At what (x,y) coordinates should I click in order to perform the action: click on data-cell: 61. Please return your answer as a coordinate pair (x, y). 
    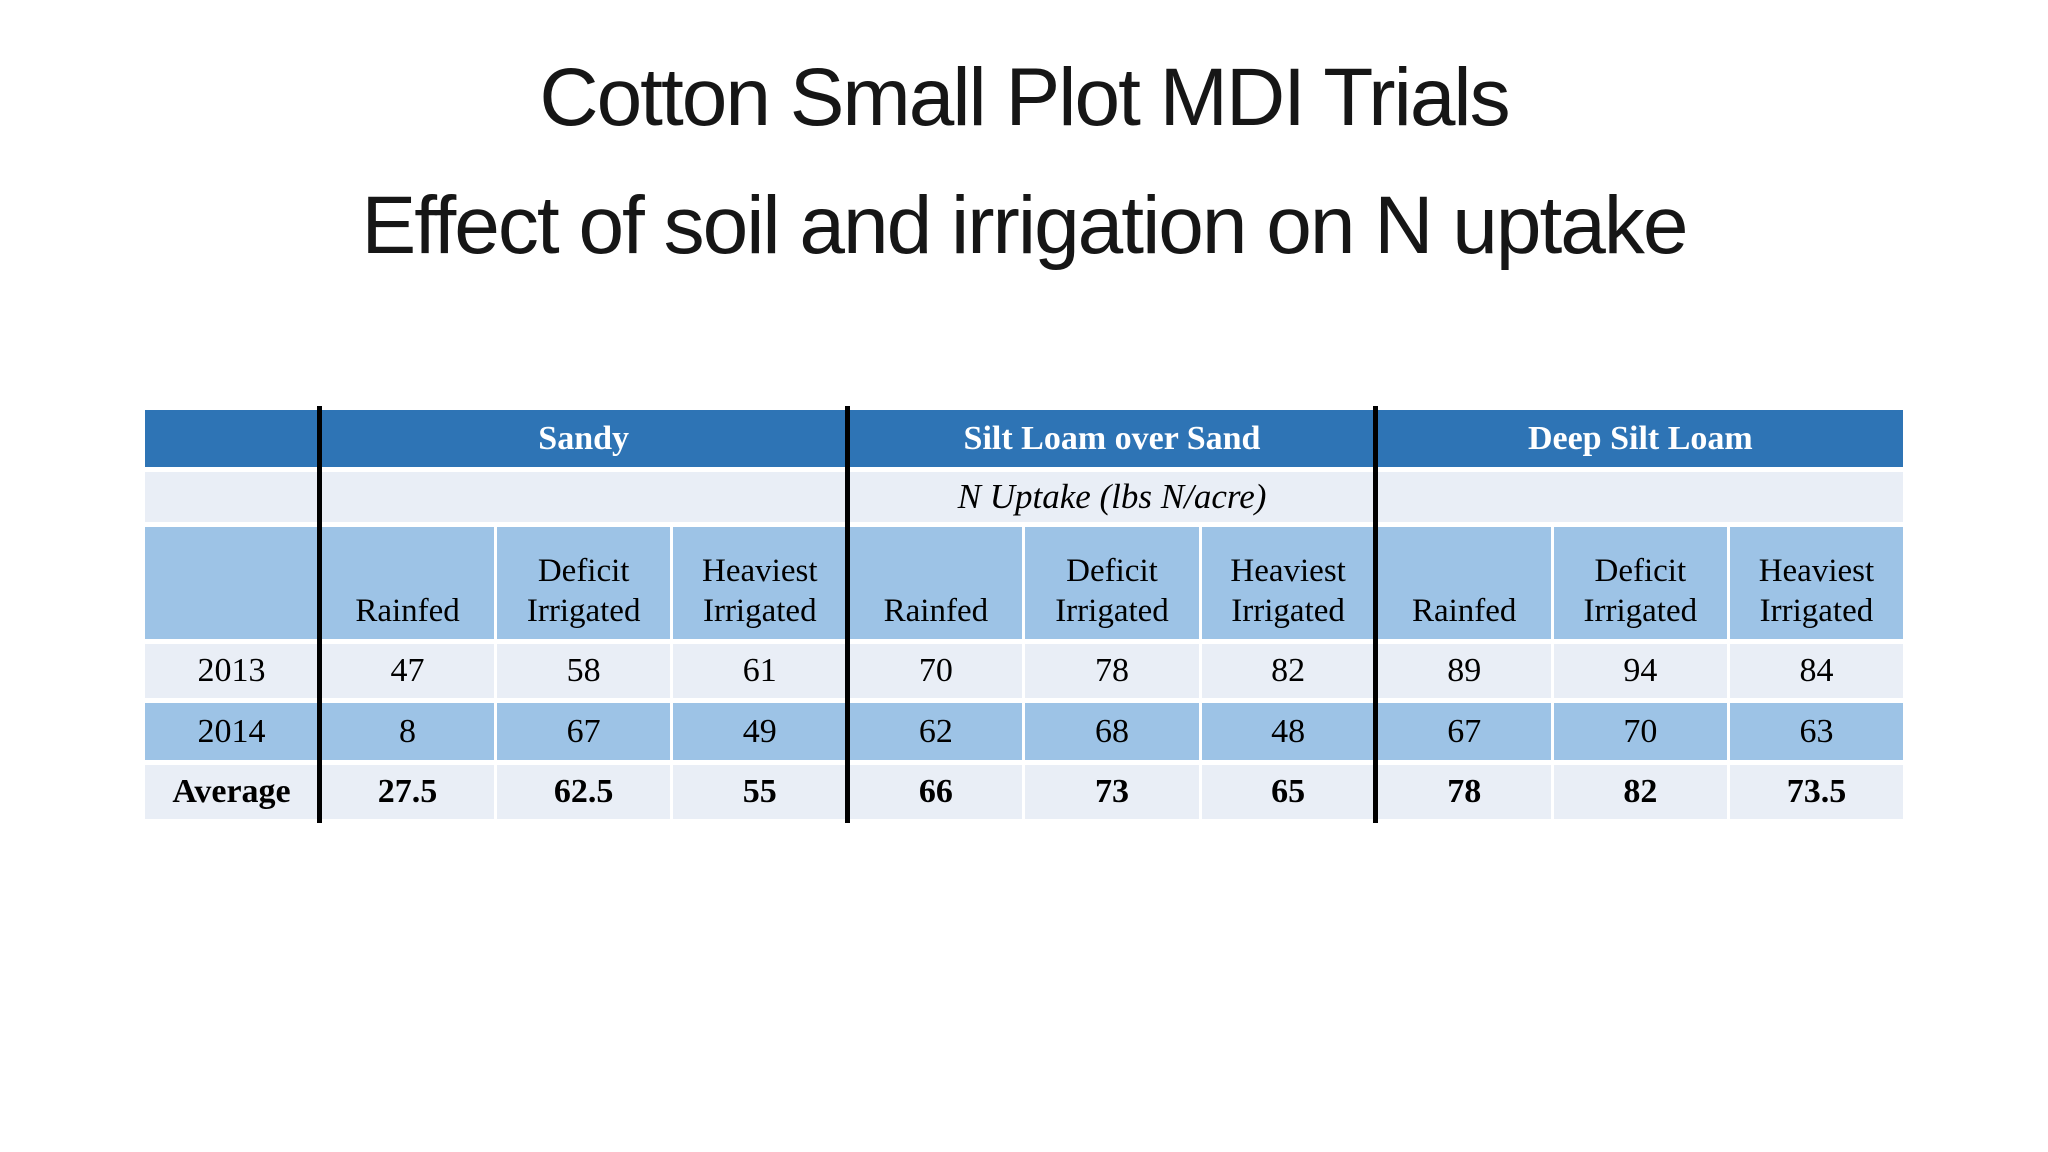
    Looking at the image, I should click on (760, 671).